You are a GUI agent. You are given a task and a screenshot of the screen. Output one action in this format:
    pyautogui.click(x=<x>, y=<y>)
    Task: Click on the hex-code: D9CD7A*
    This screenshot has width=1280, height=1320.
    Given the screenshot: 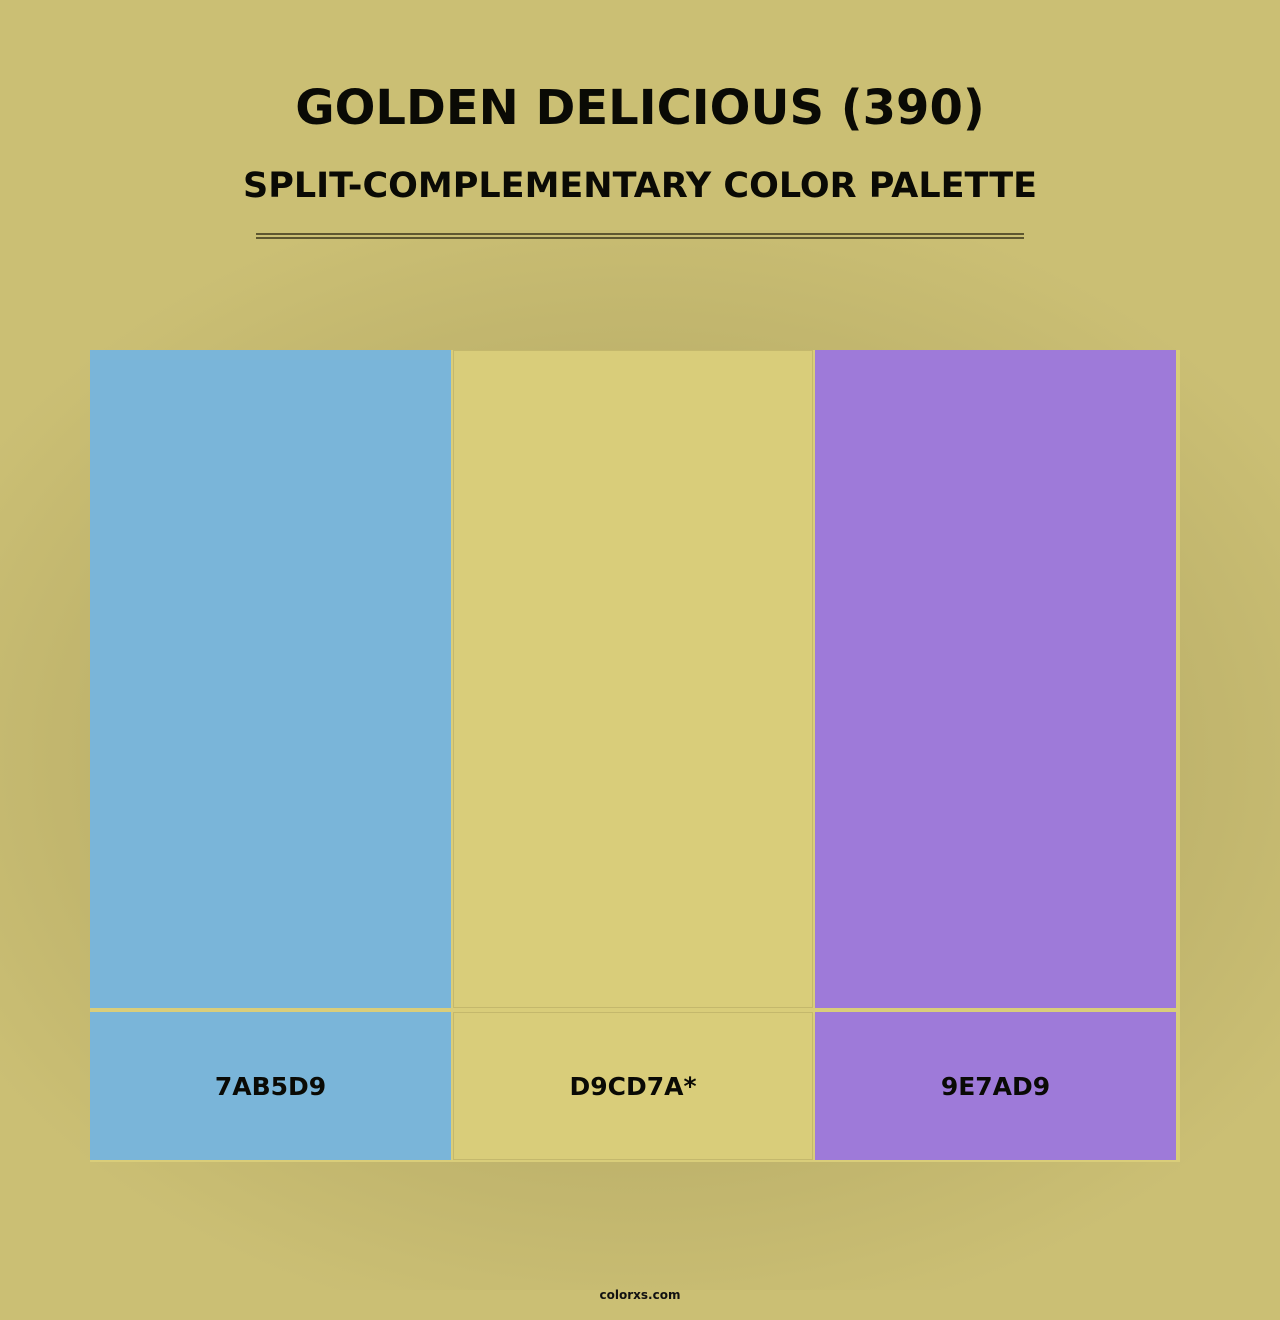 What is the action you would take?
    pyautogui.click(x=633, y=1086)
    